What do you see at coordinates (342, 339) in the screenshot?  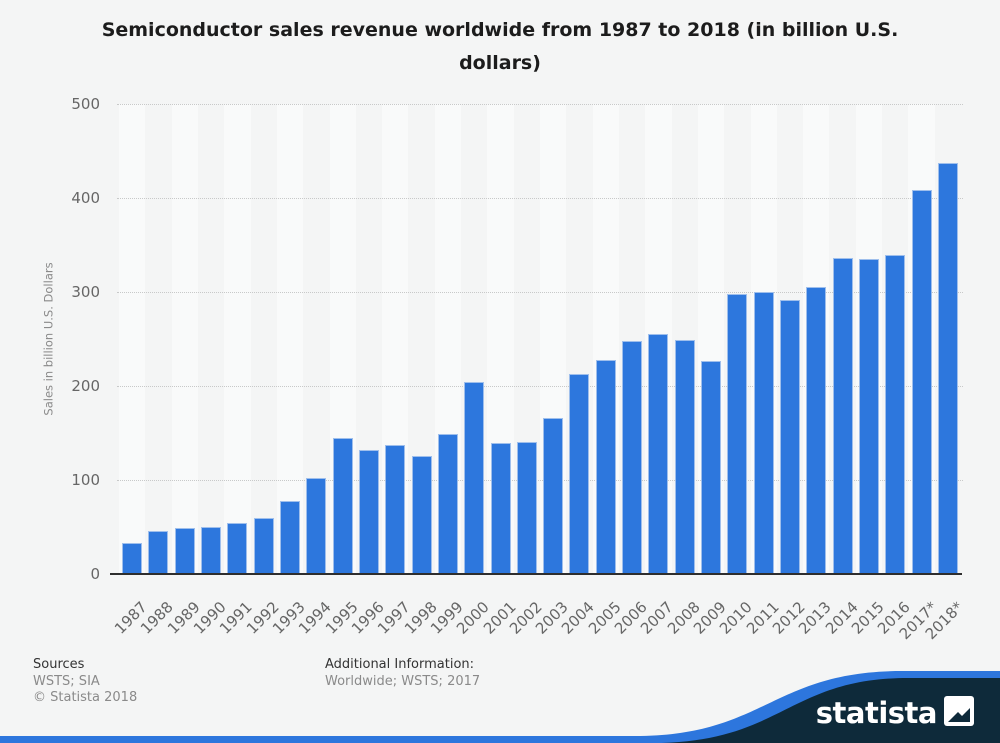 I see `column-1995` at bounding box center [342, 339].